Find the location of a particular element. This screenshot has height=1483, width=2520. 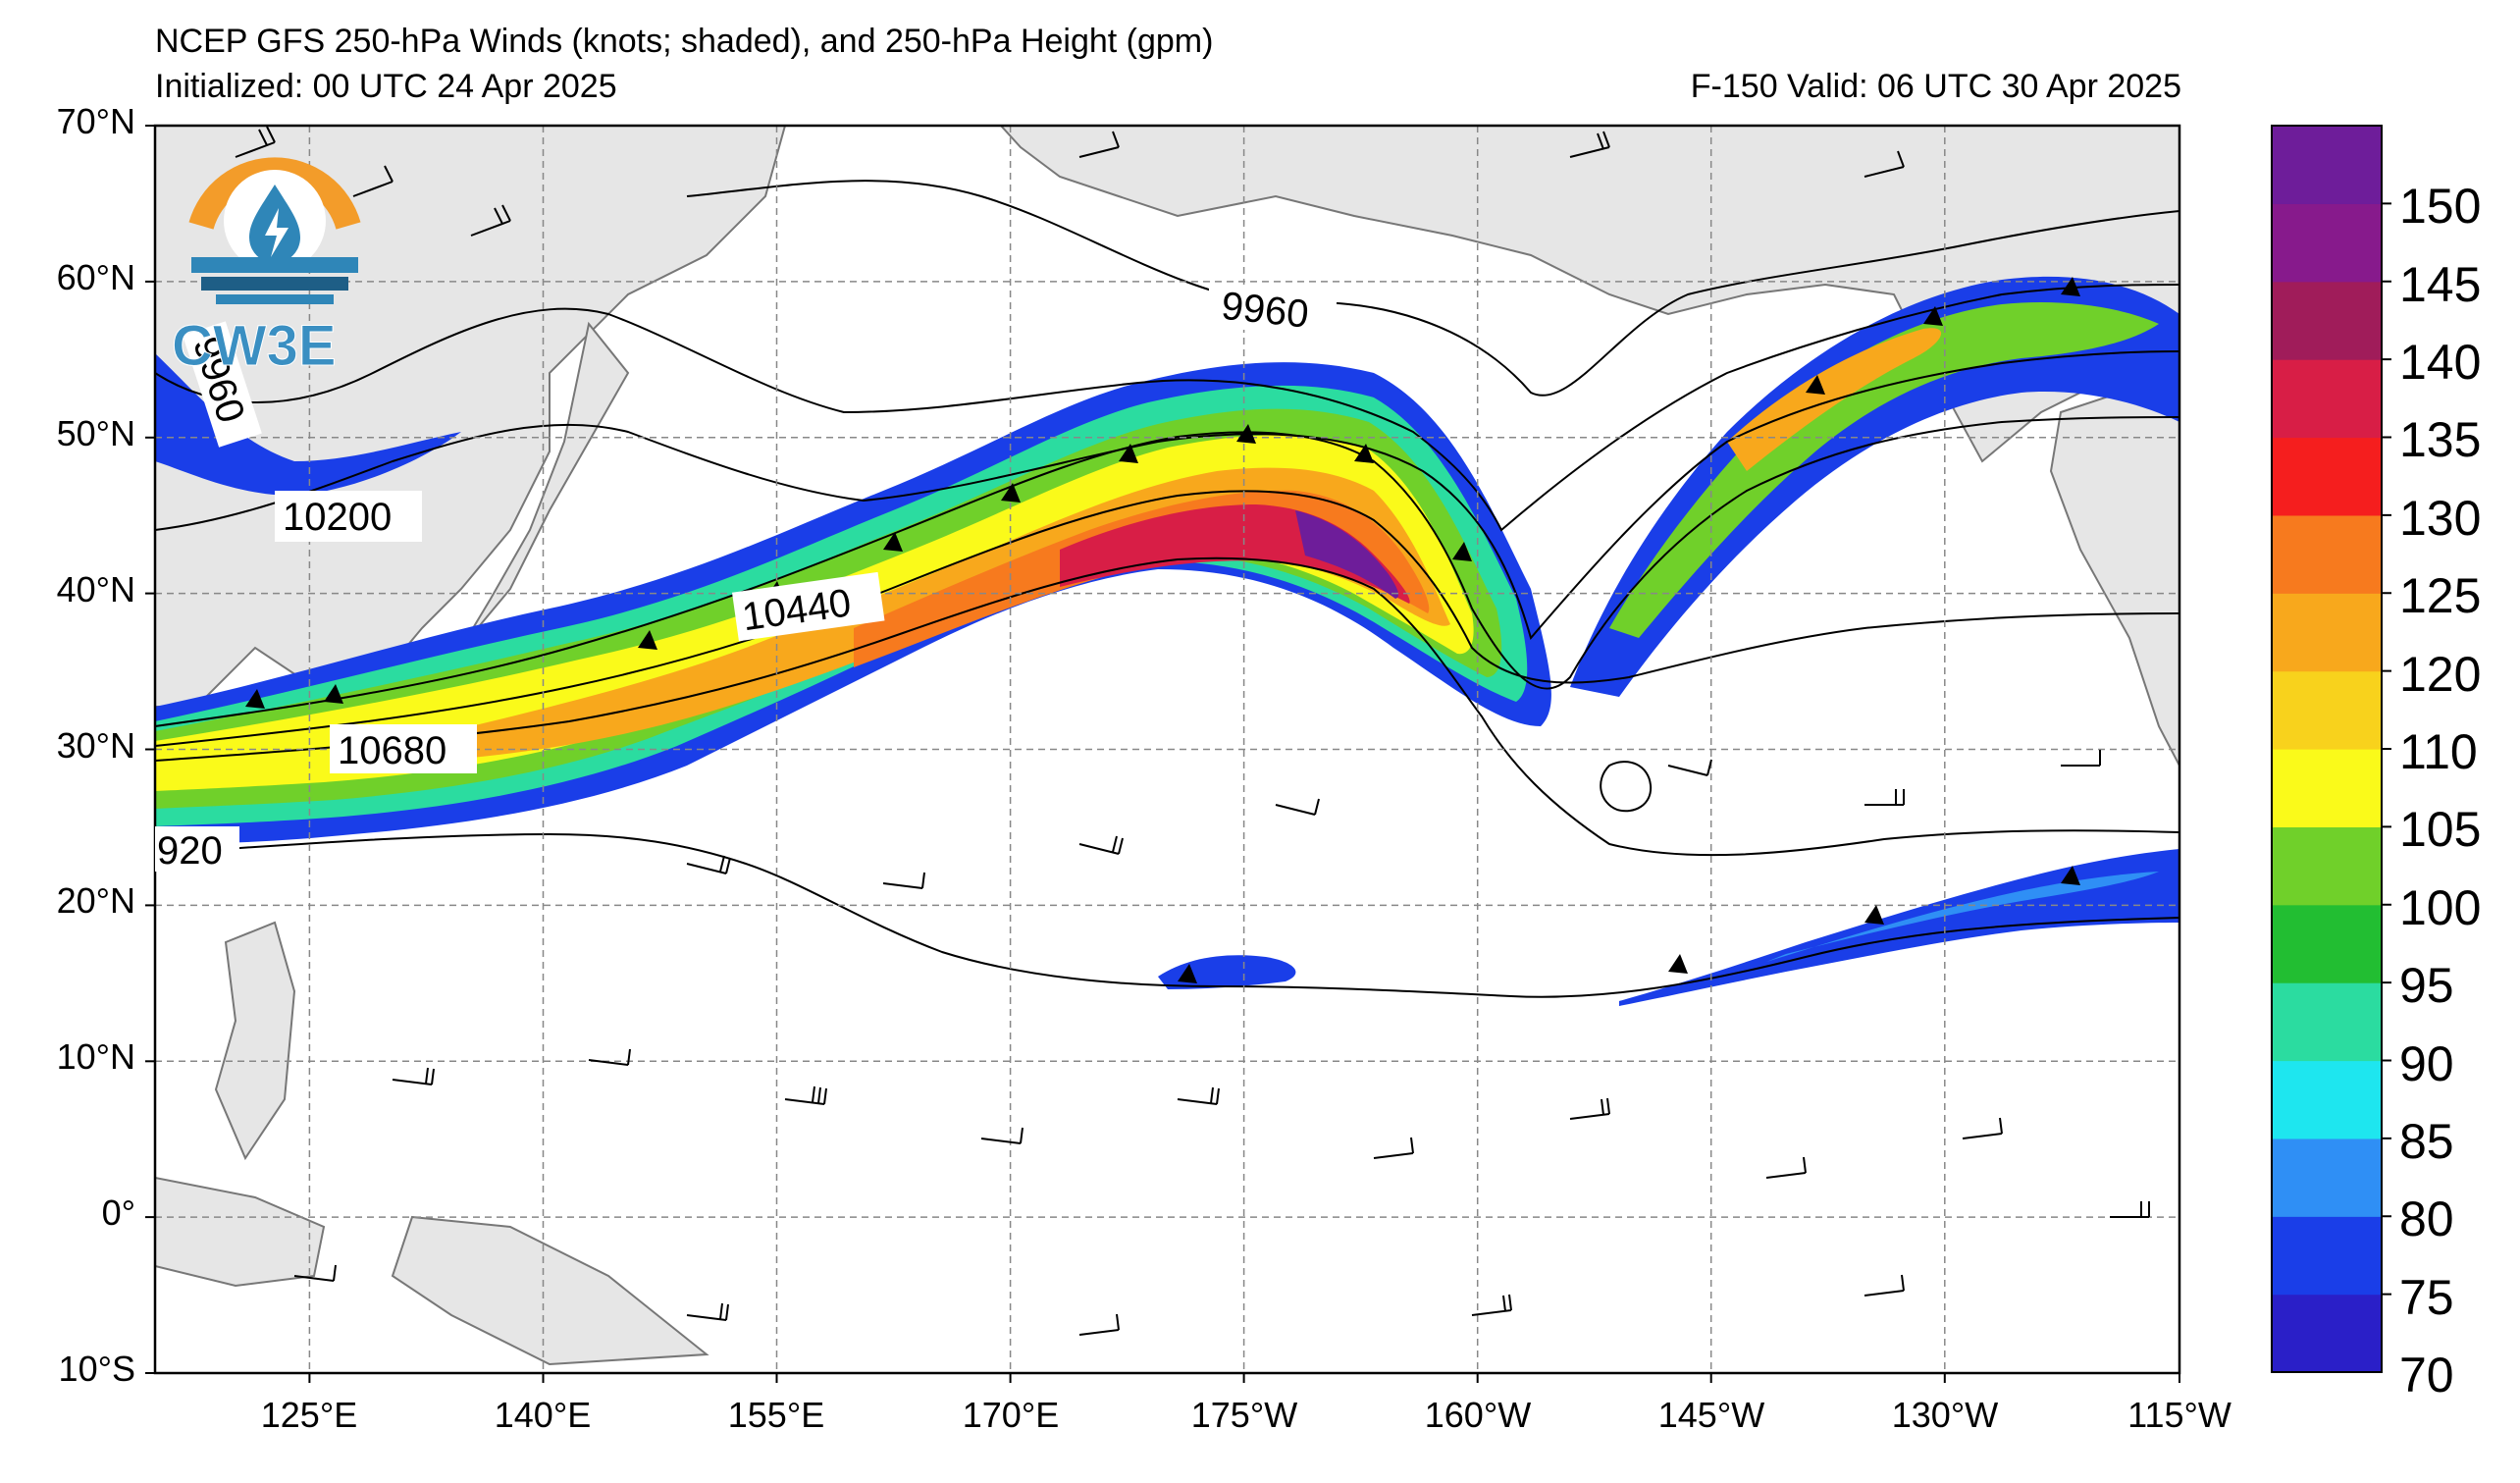

contour-label-10680: 10680 is located at coordinates (392, 750).